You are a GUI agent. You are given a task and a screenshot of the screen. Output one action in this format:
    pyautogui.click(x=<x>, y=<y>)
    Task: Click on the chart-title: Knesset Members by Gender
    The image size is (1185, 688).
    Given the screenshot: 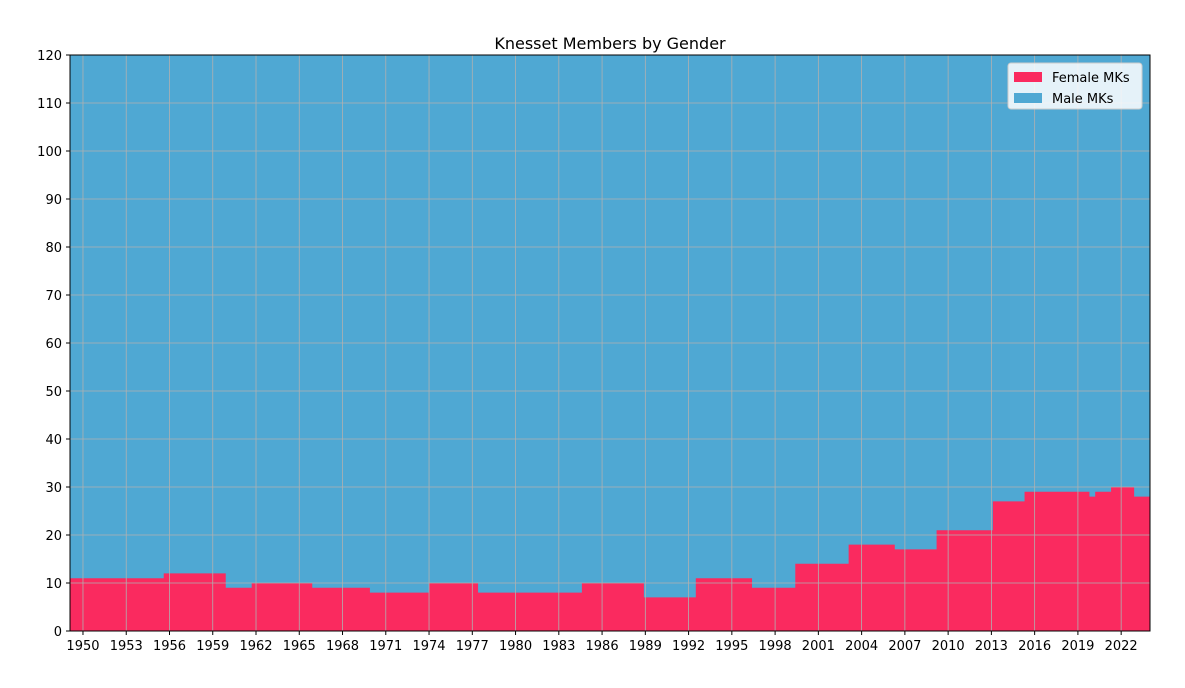 What is the action you would take?
    pyautogui.click(x=610, y=43)
    